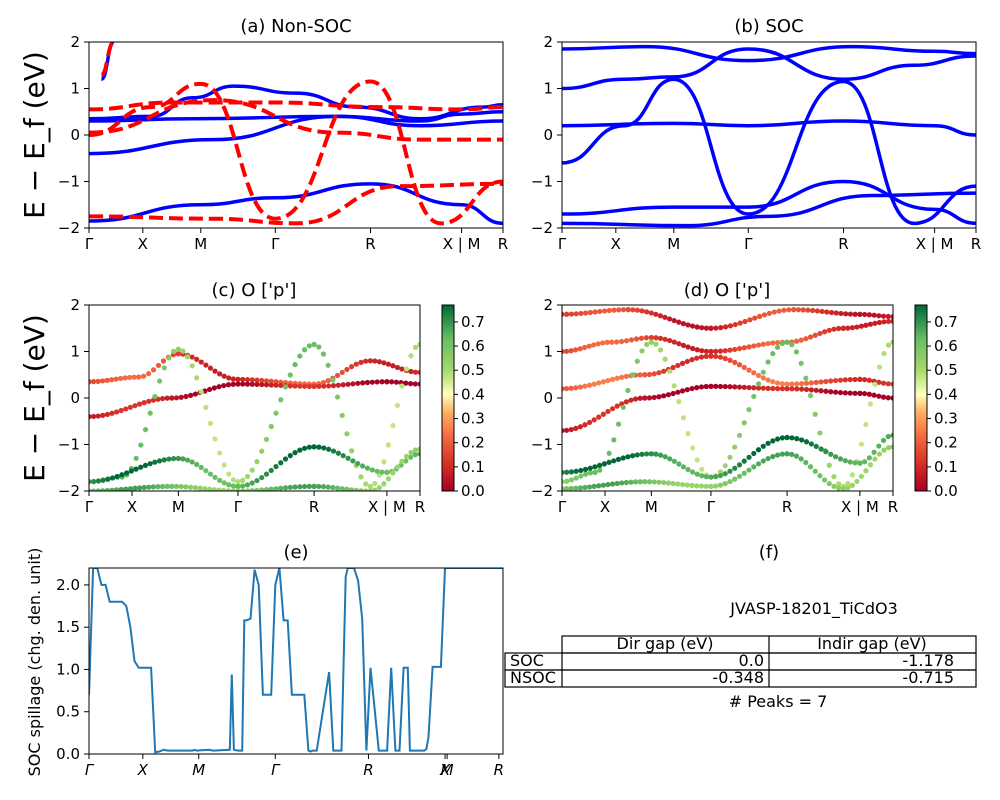 Image resolution: width=1000 pixels, height=800 pixels. What do you see at coordinates (69, 491) in the screenshot?
I see `panel-c-ytick: −2` at bounding box center [69, 491].